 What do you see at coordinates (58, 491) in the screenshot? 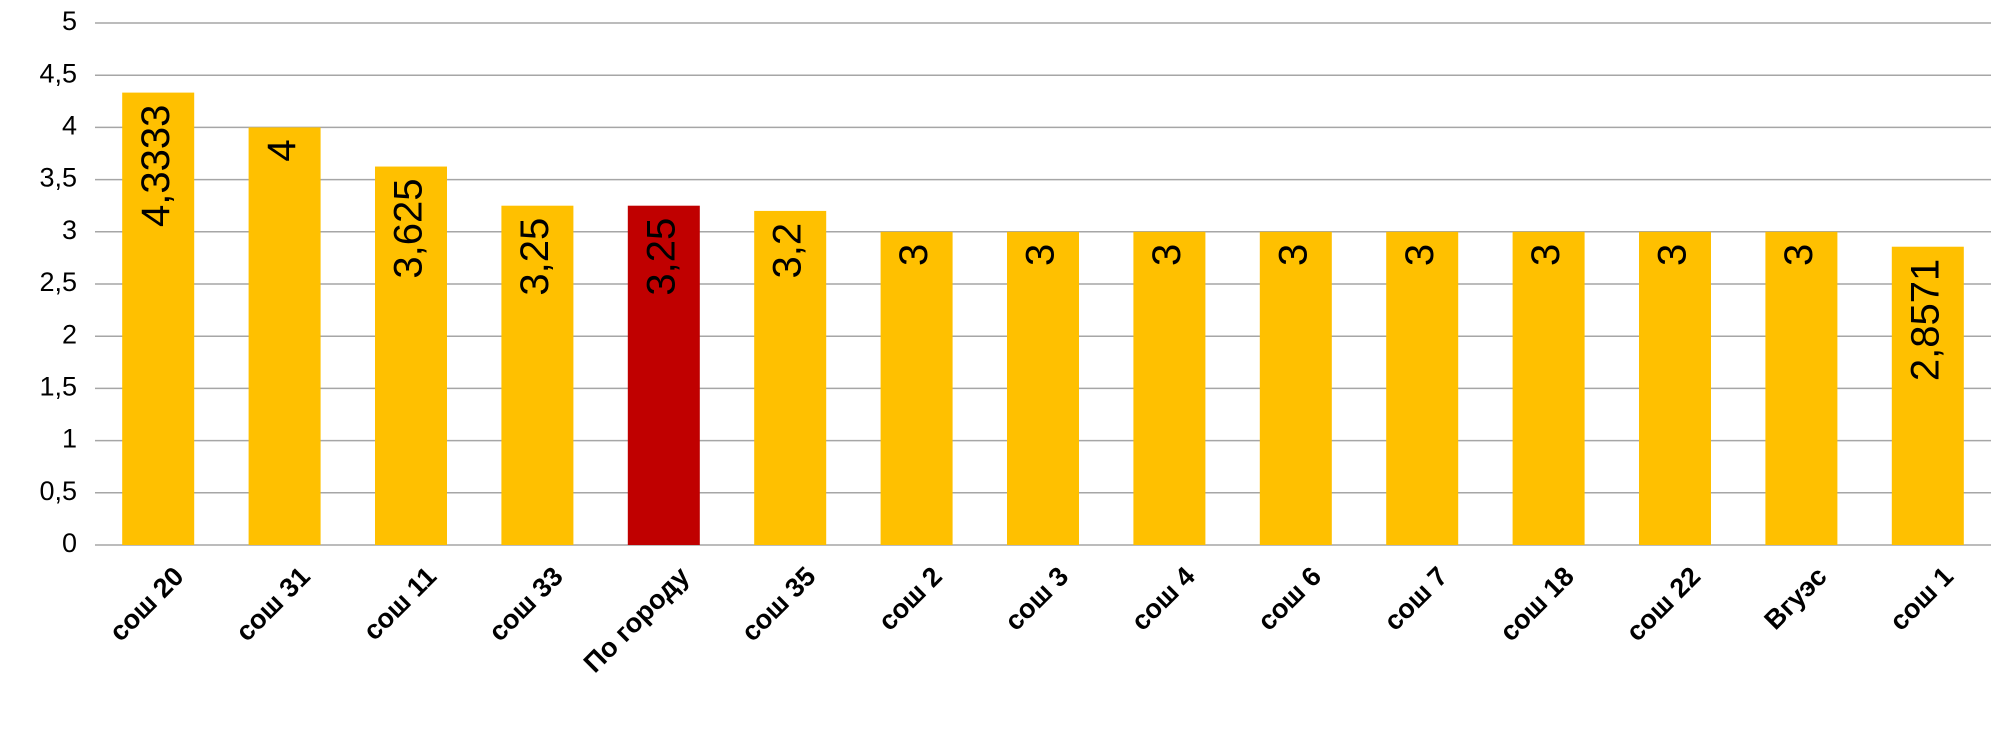
I see `y-tick-label: 0,5` at bounding box center [58, 491].